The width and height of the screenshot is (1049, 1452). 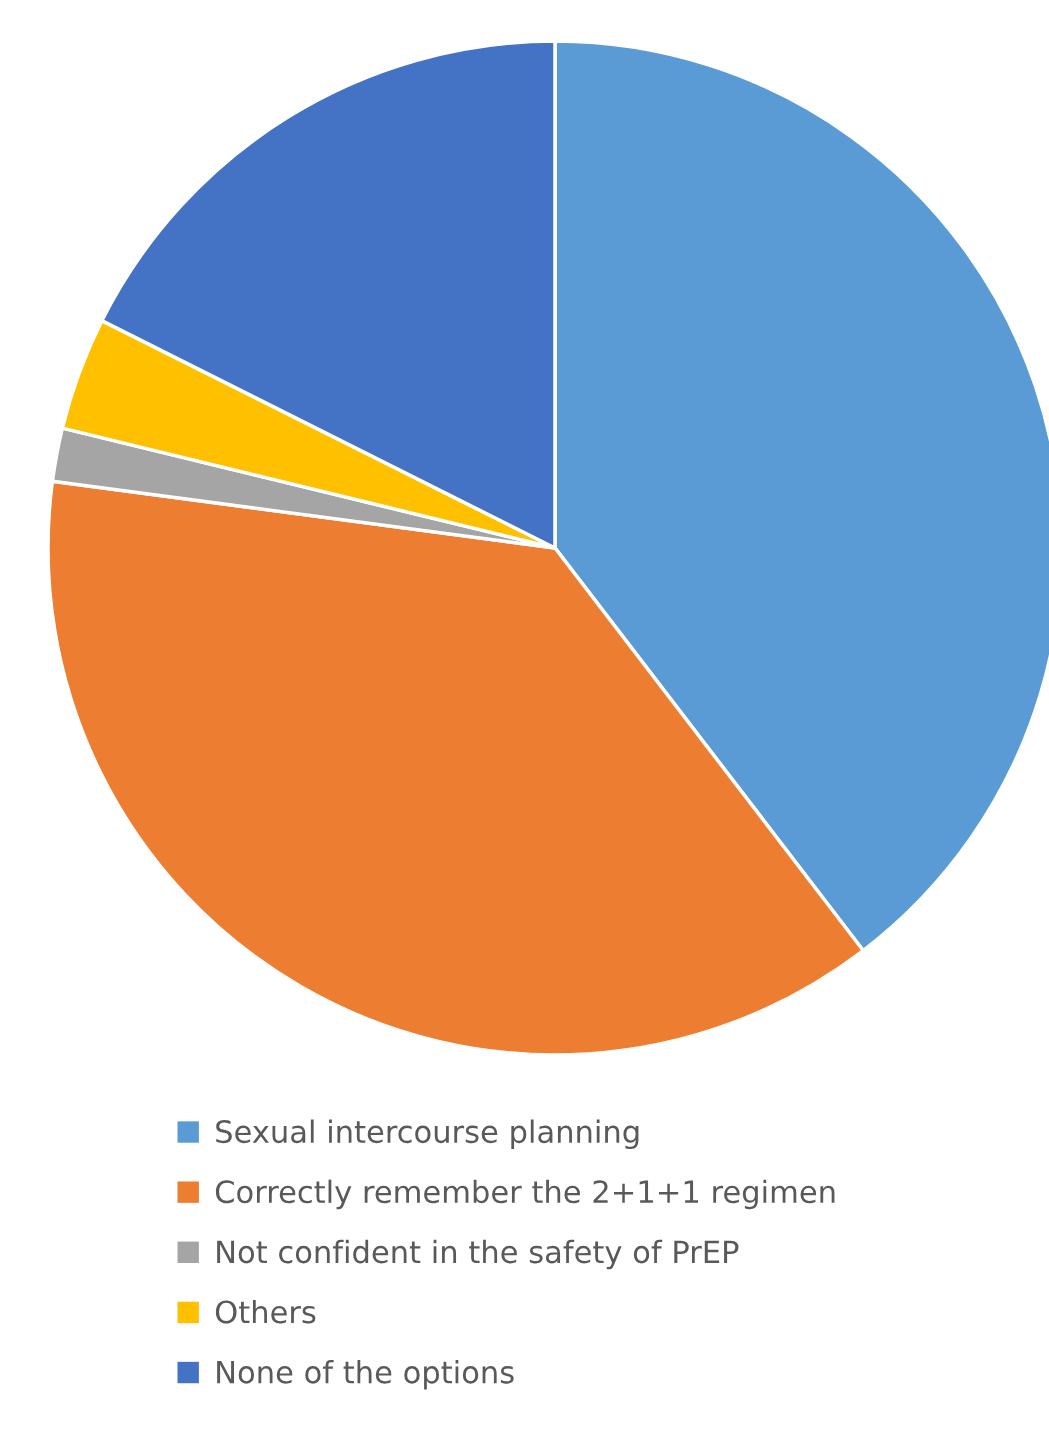 I want to click on legend-label: Correctly remember the 2+1+1 regimen, so click(x=525, y=1194).